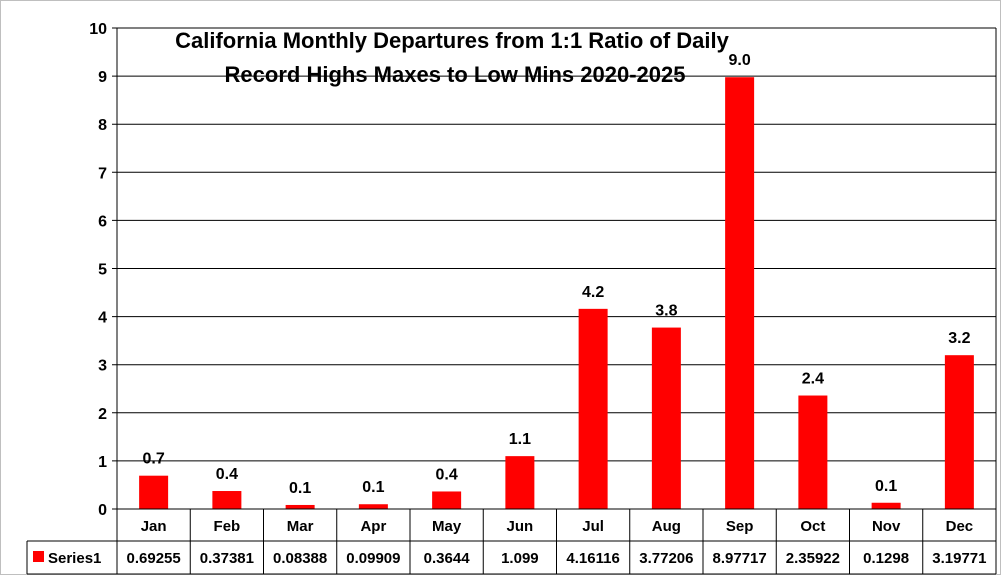 Image resolution: width=1001 pixels, height=575 pixels. I want to click on category-label-feb: Feb, so click(227, 526).